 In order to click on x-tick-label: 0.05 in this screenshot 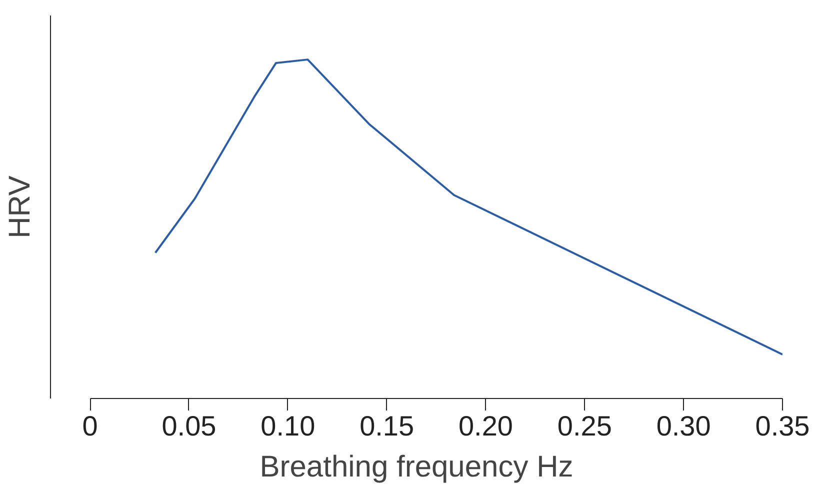, I will do `click(189, 426)`.